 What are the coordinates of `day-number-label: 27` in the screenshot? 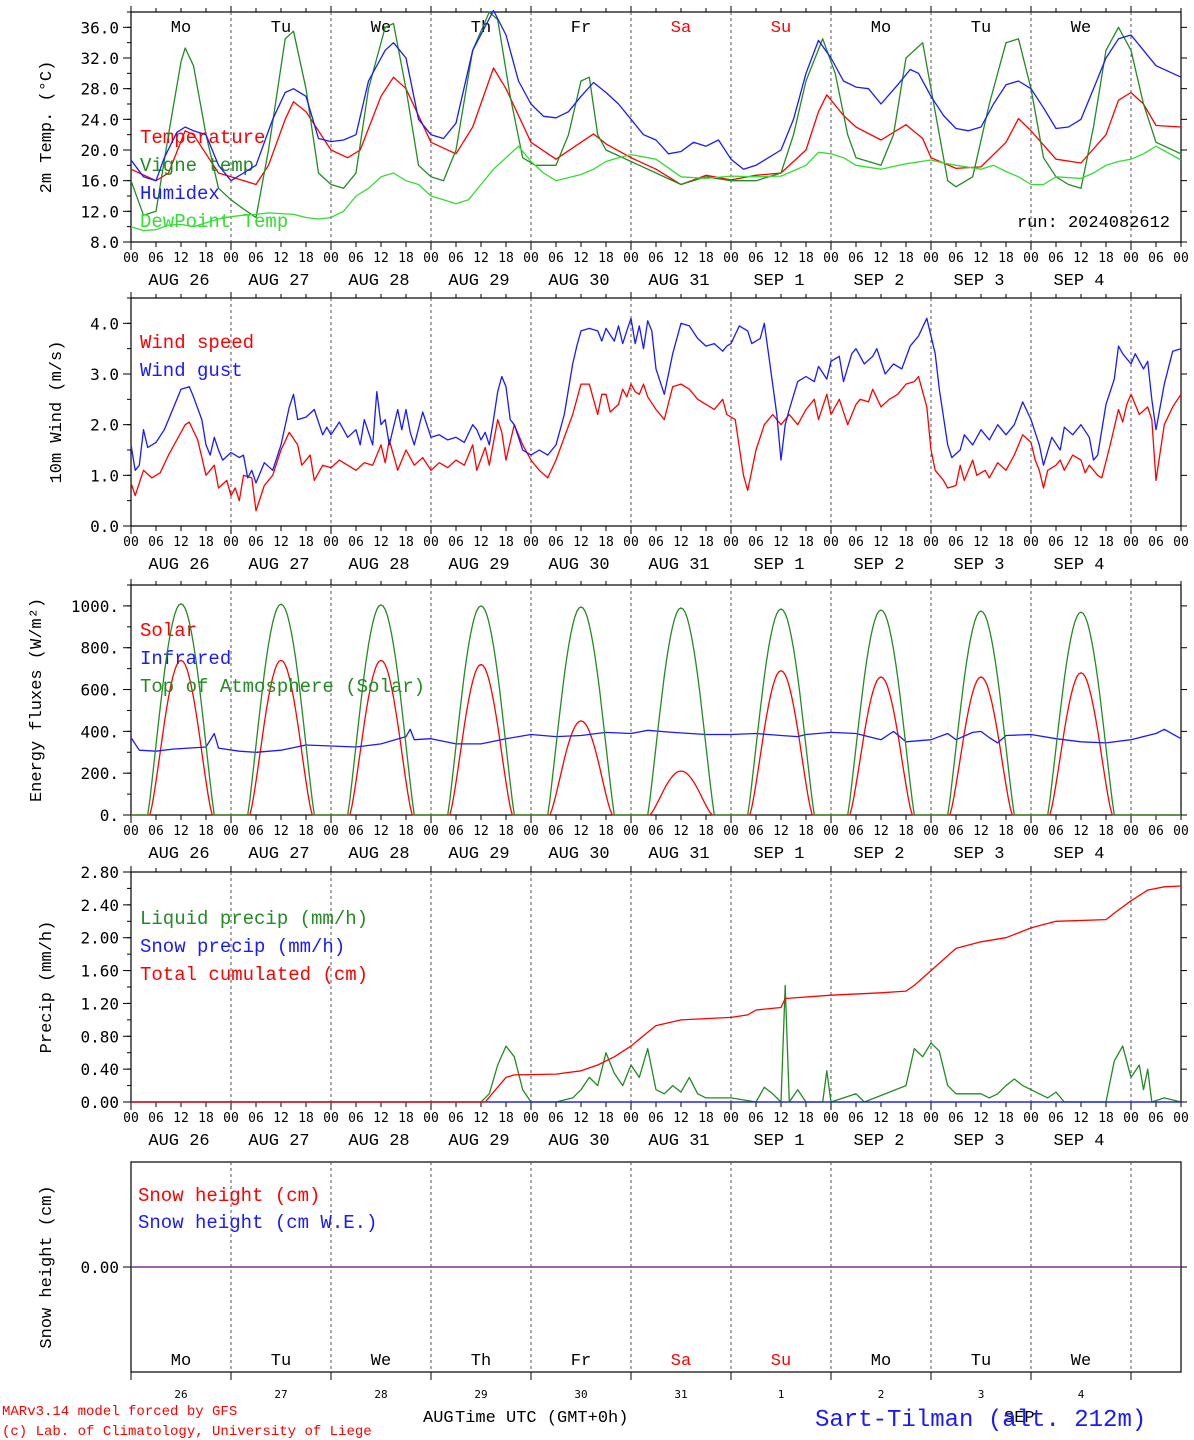 It's located at (280, 1394).